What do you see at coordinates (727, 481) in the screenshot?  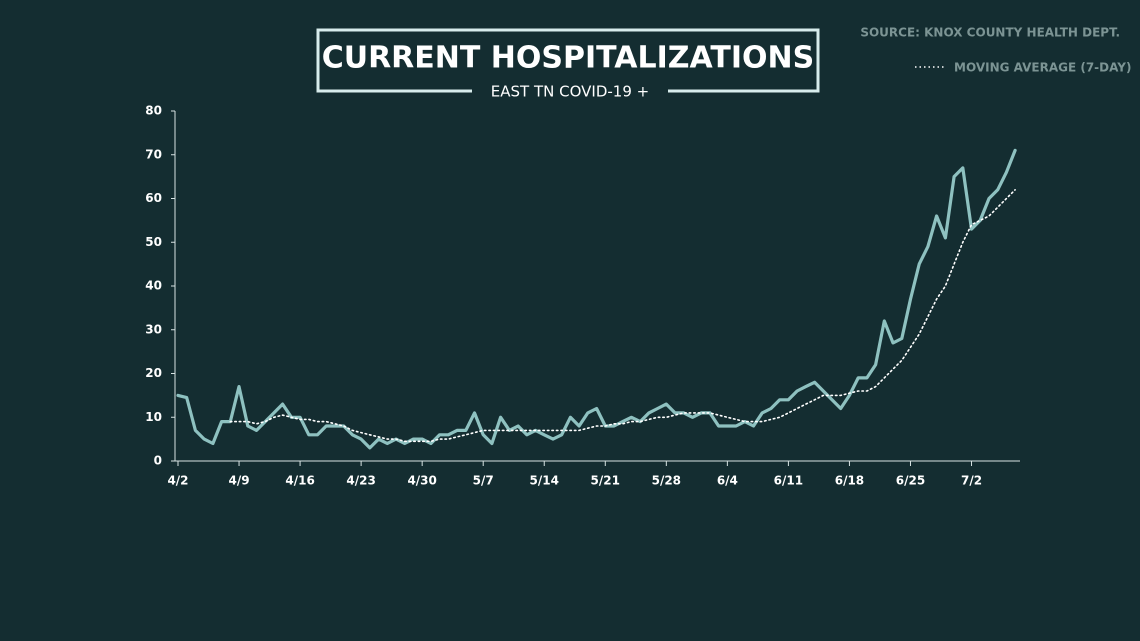 I see `x-tick-label: 6/4` at bounding box center [727, 481].